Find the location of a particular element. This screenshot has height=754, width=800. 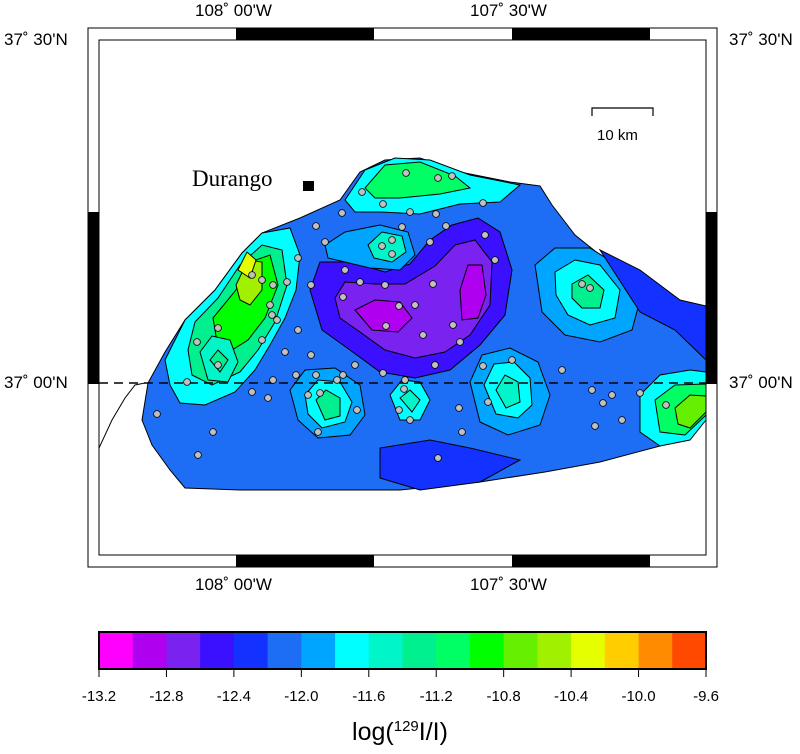

colorbar-title-prefix: log( is located at coordinates (373, 732).